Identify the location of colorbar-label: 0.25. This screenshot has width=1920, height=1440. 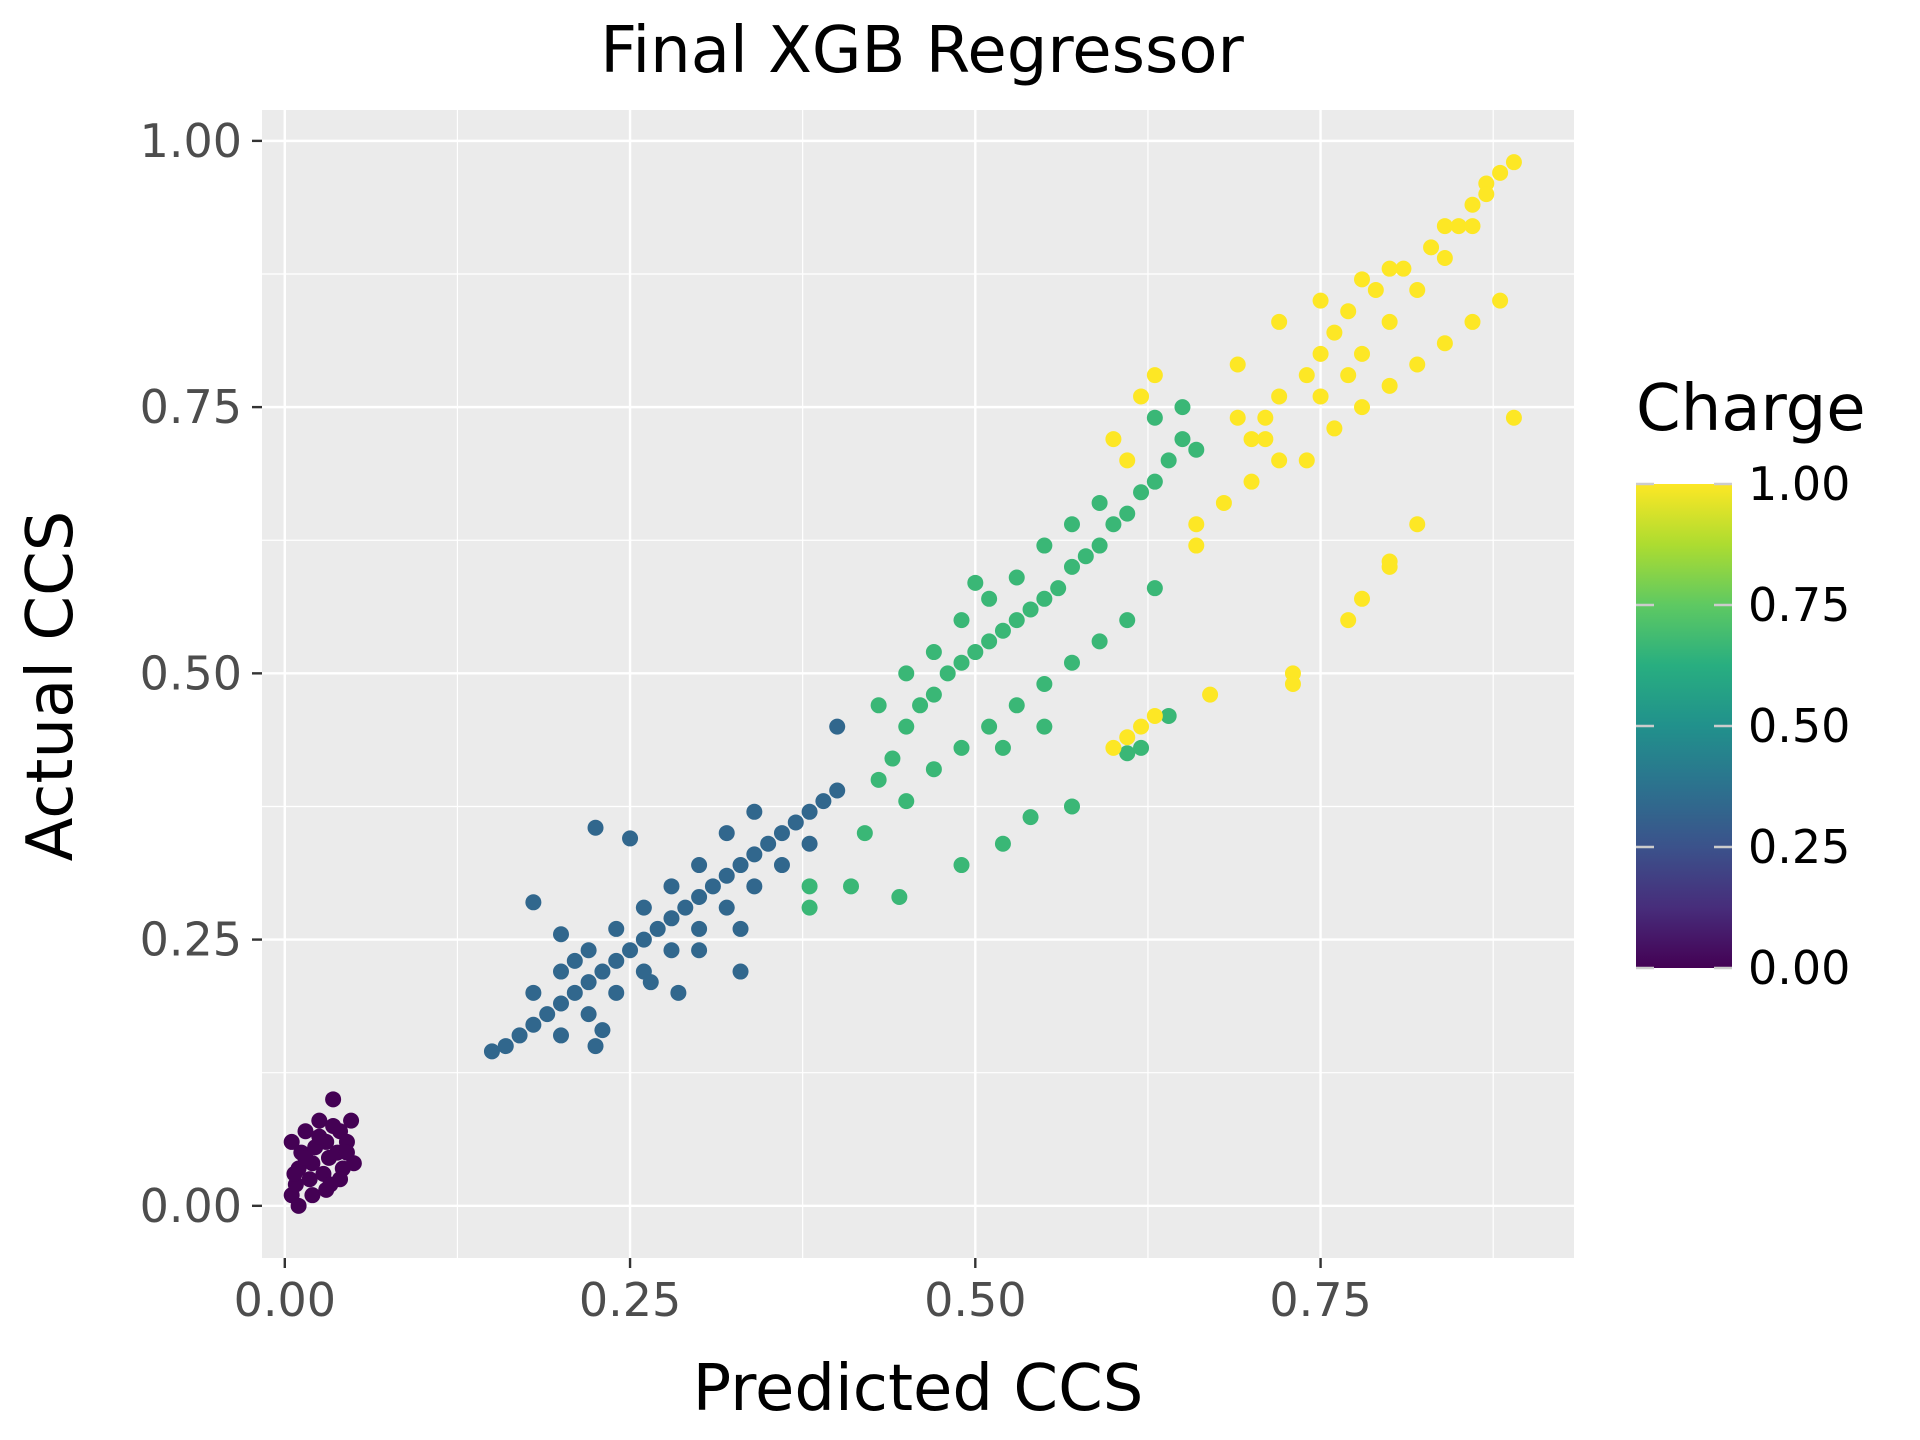
(1799, 847).